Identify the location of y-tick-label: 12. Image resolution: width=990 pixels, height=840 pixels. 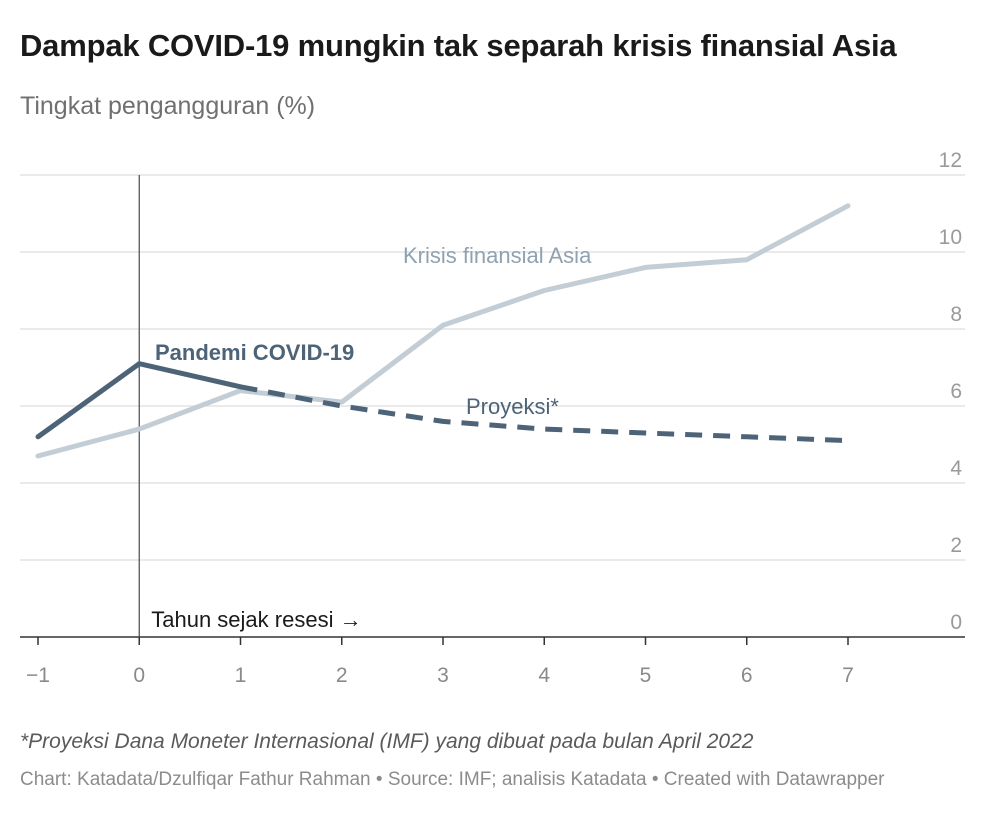
(950, 160).